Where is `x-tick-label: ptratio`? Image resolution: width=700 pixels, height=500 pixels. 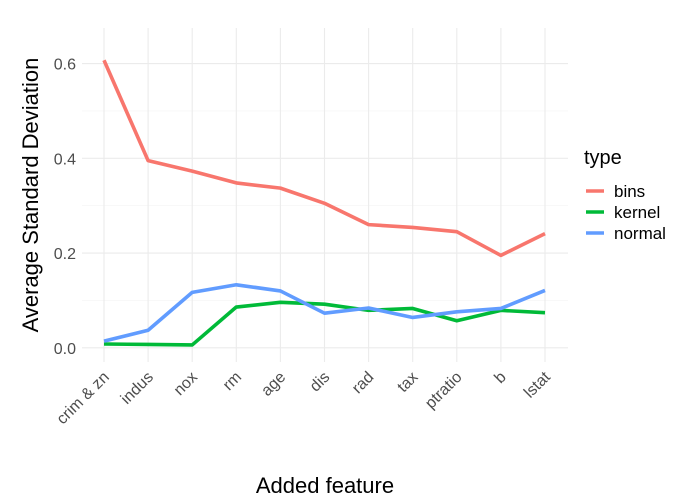 x-tick-label: ptratio is located at coordinates (444, 391).